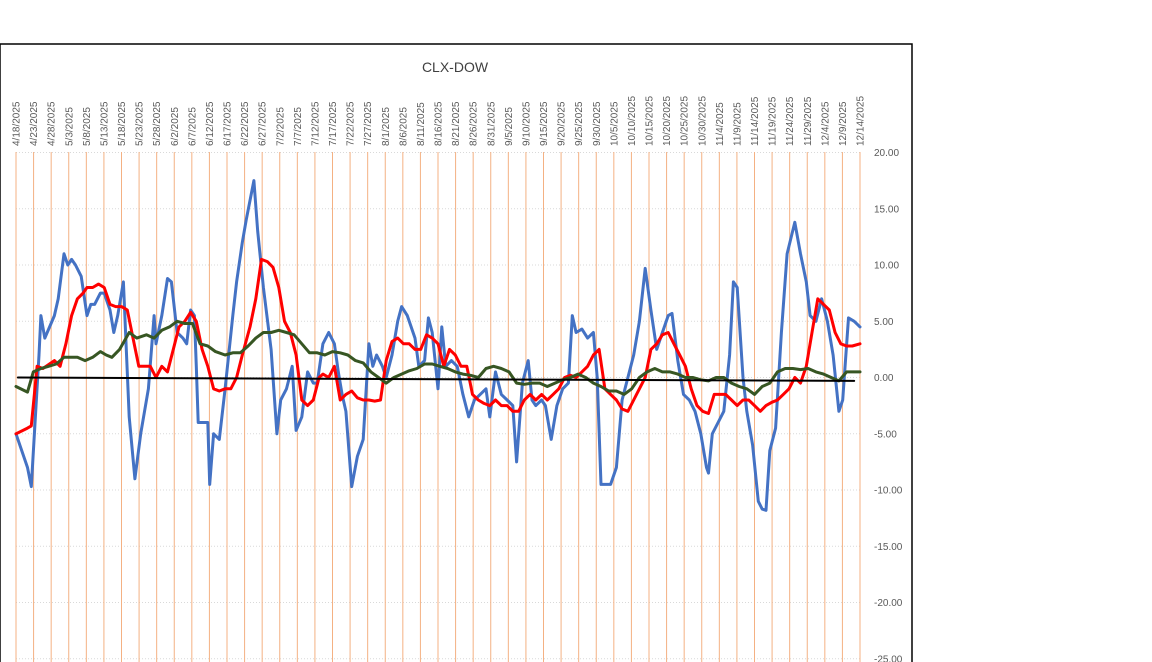 The width and height of the screenshot is (1152, 662). Describe the element at coordinates (597, 123) in the screenshot. I see `x-tick-label: 9/30/2025` at that location.